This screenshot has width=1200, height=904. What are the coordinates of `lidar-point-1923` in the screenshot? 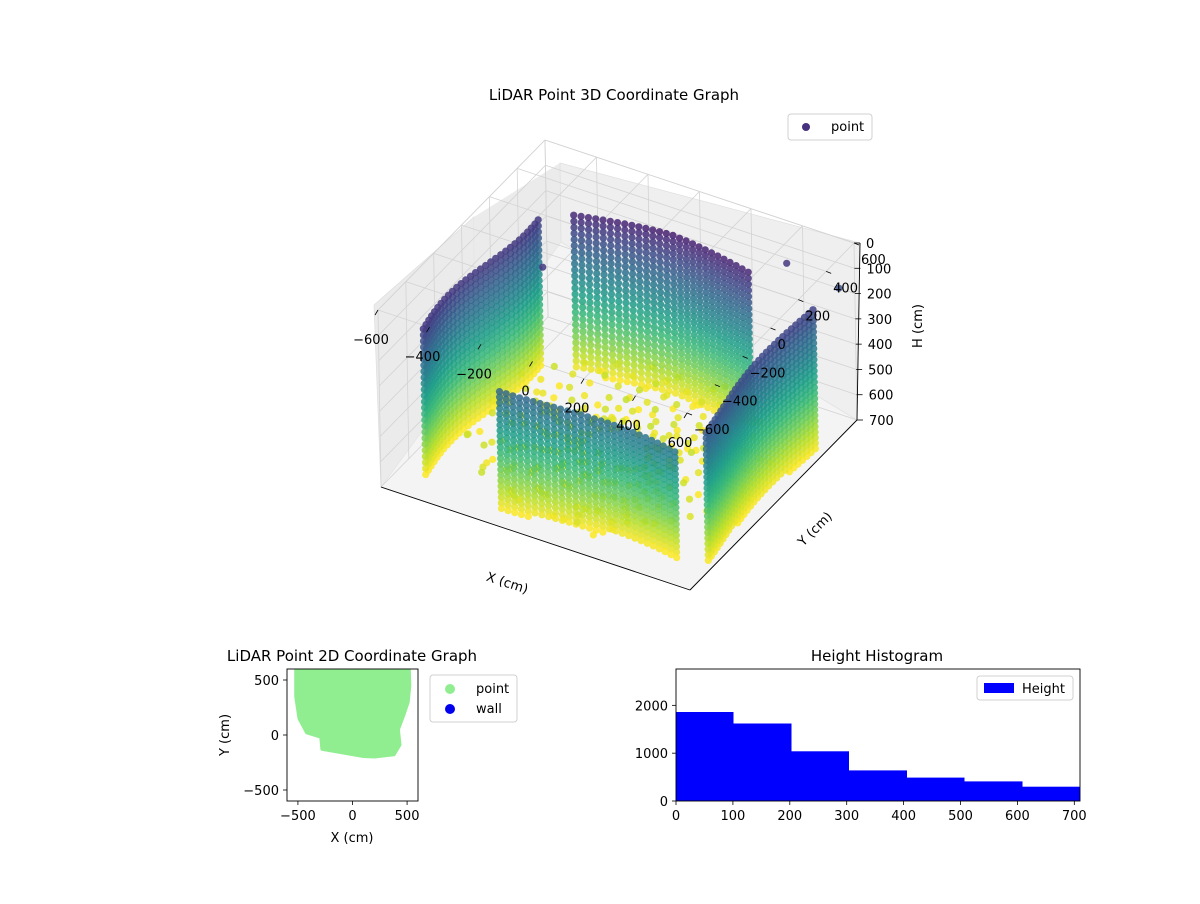 It's located at (622, 533).